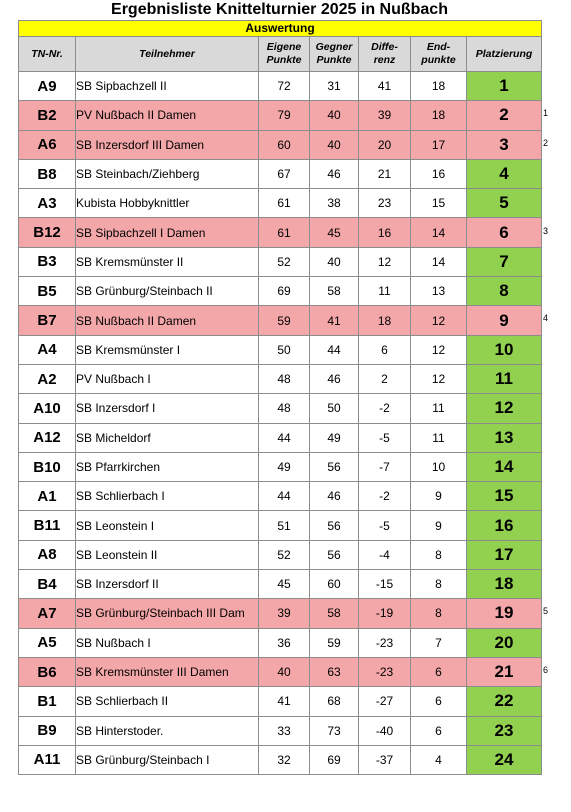 This screenshot has width=571, height=812. Describe the element at coordinates (384, 555) in the screenshot. I see `difference-cell: -4` at that location.